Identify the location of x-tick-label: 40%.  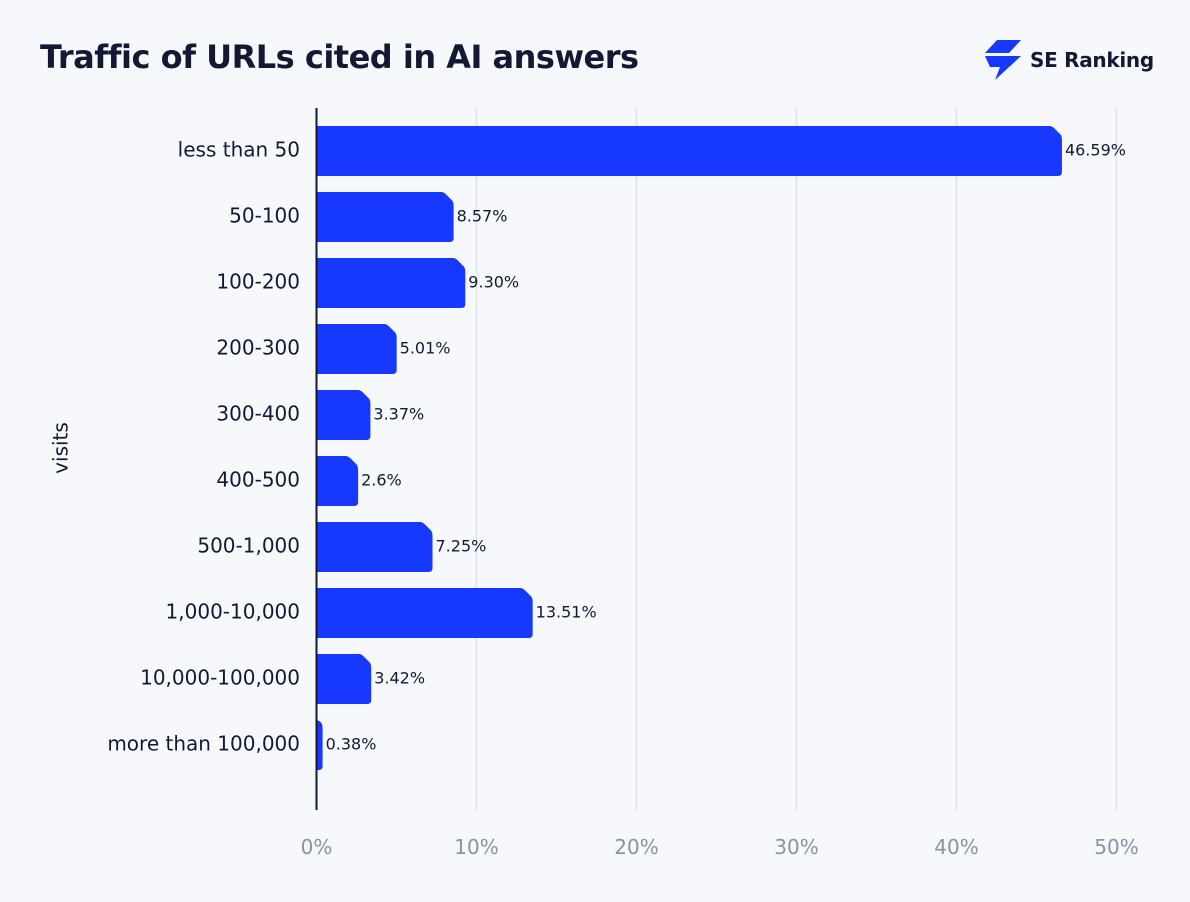
(956, 847).